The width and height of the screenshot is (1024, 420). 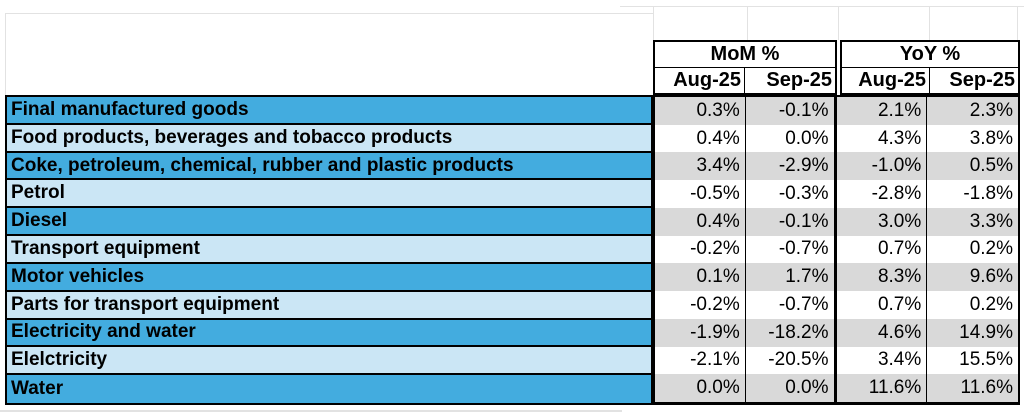 I want to click on yoy-group-title: YoY %, so click(x=930, y=55).